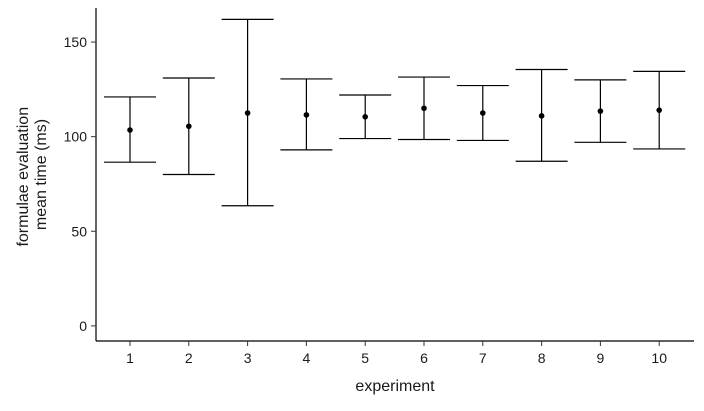 The height and width of the screenshot is (411, 704). What do you see at coordinates (424, 358) in the screenshot?
I see `x-tick-label: 6` at bounding box center [424, 358].